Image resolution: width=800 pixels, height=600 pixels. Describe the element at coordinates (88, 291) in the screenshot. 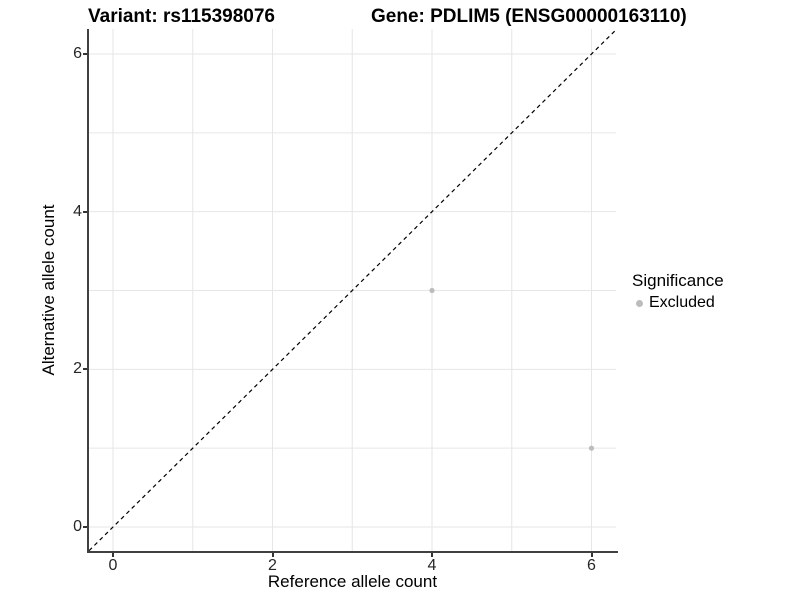

I see `y-axis-line` at that location.